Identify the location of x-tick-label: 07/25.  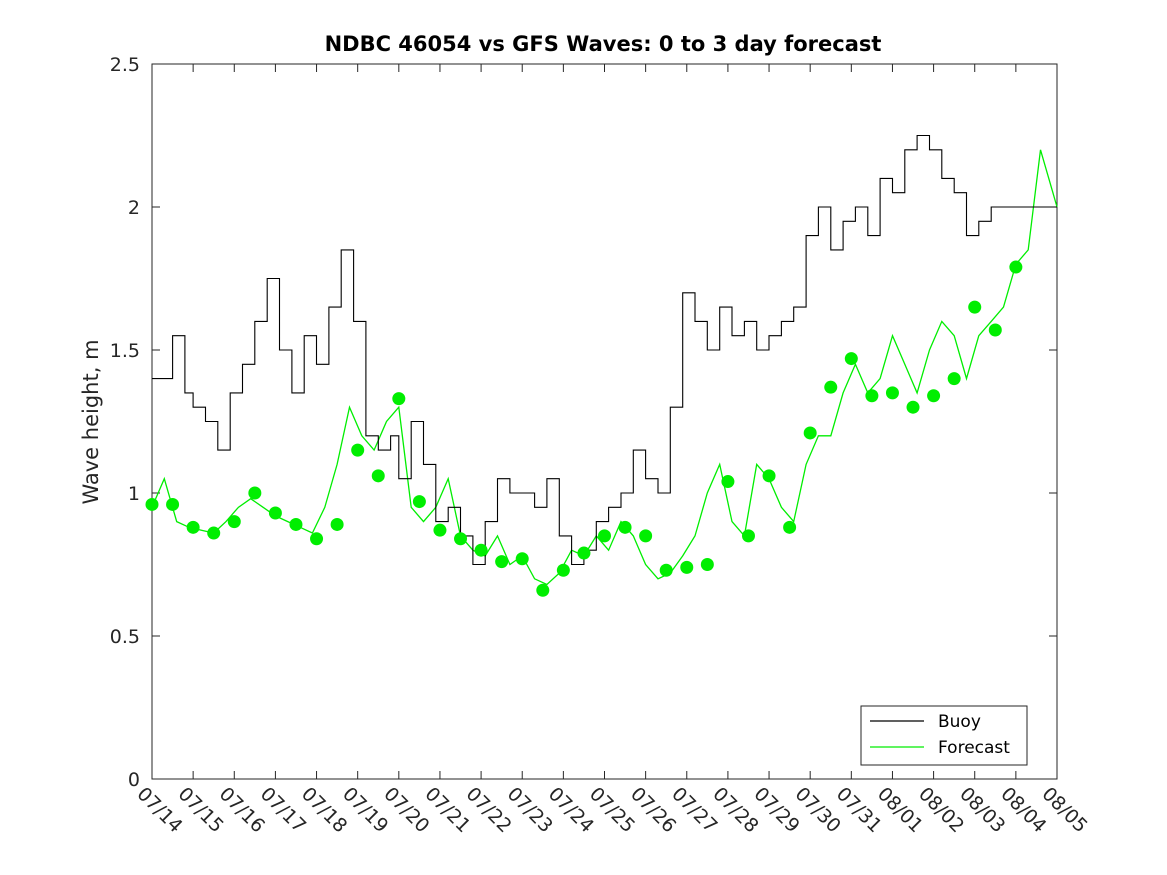
(612, 810).